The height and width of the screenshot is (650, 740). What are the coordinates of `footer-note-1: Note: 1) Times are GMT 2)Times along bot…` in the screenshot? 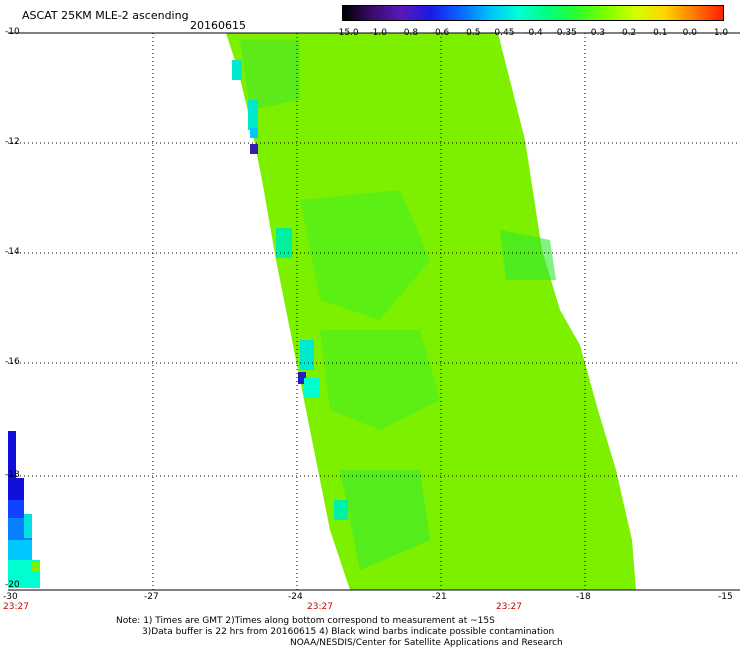 It's located at (305, 621).